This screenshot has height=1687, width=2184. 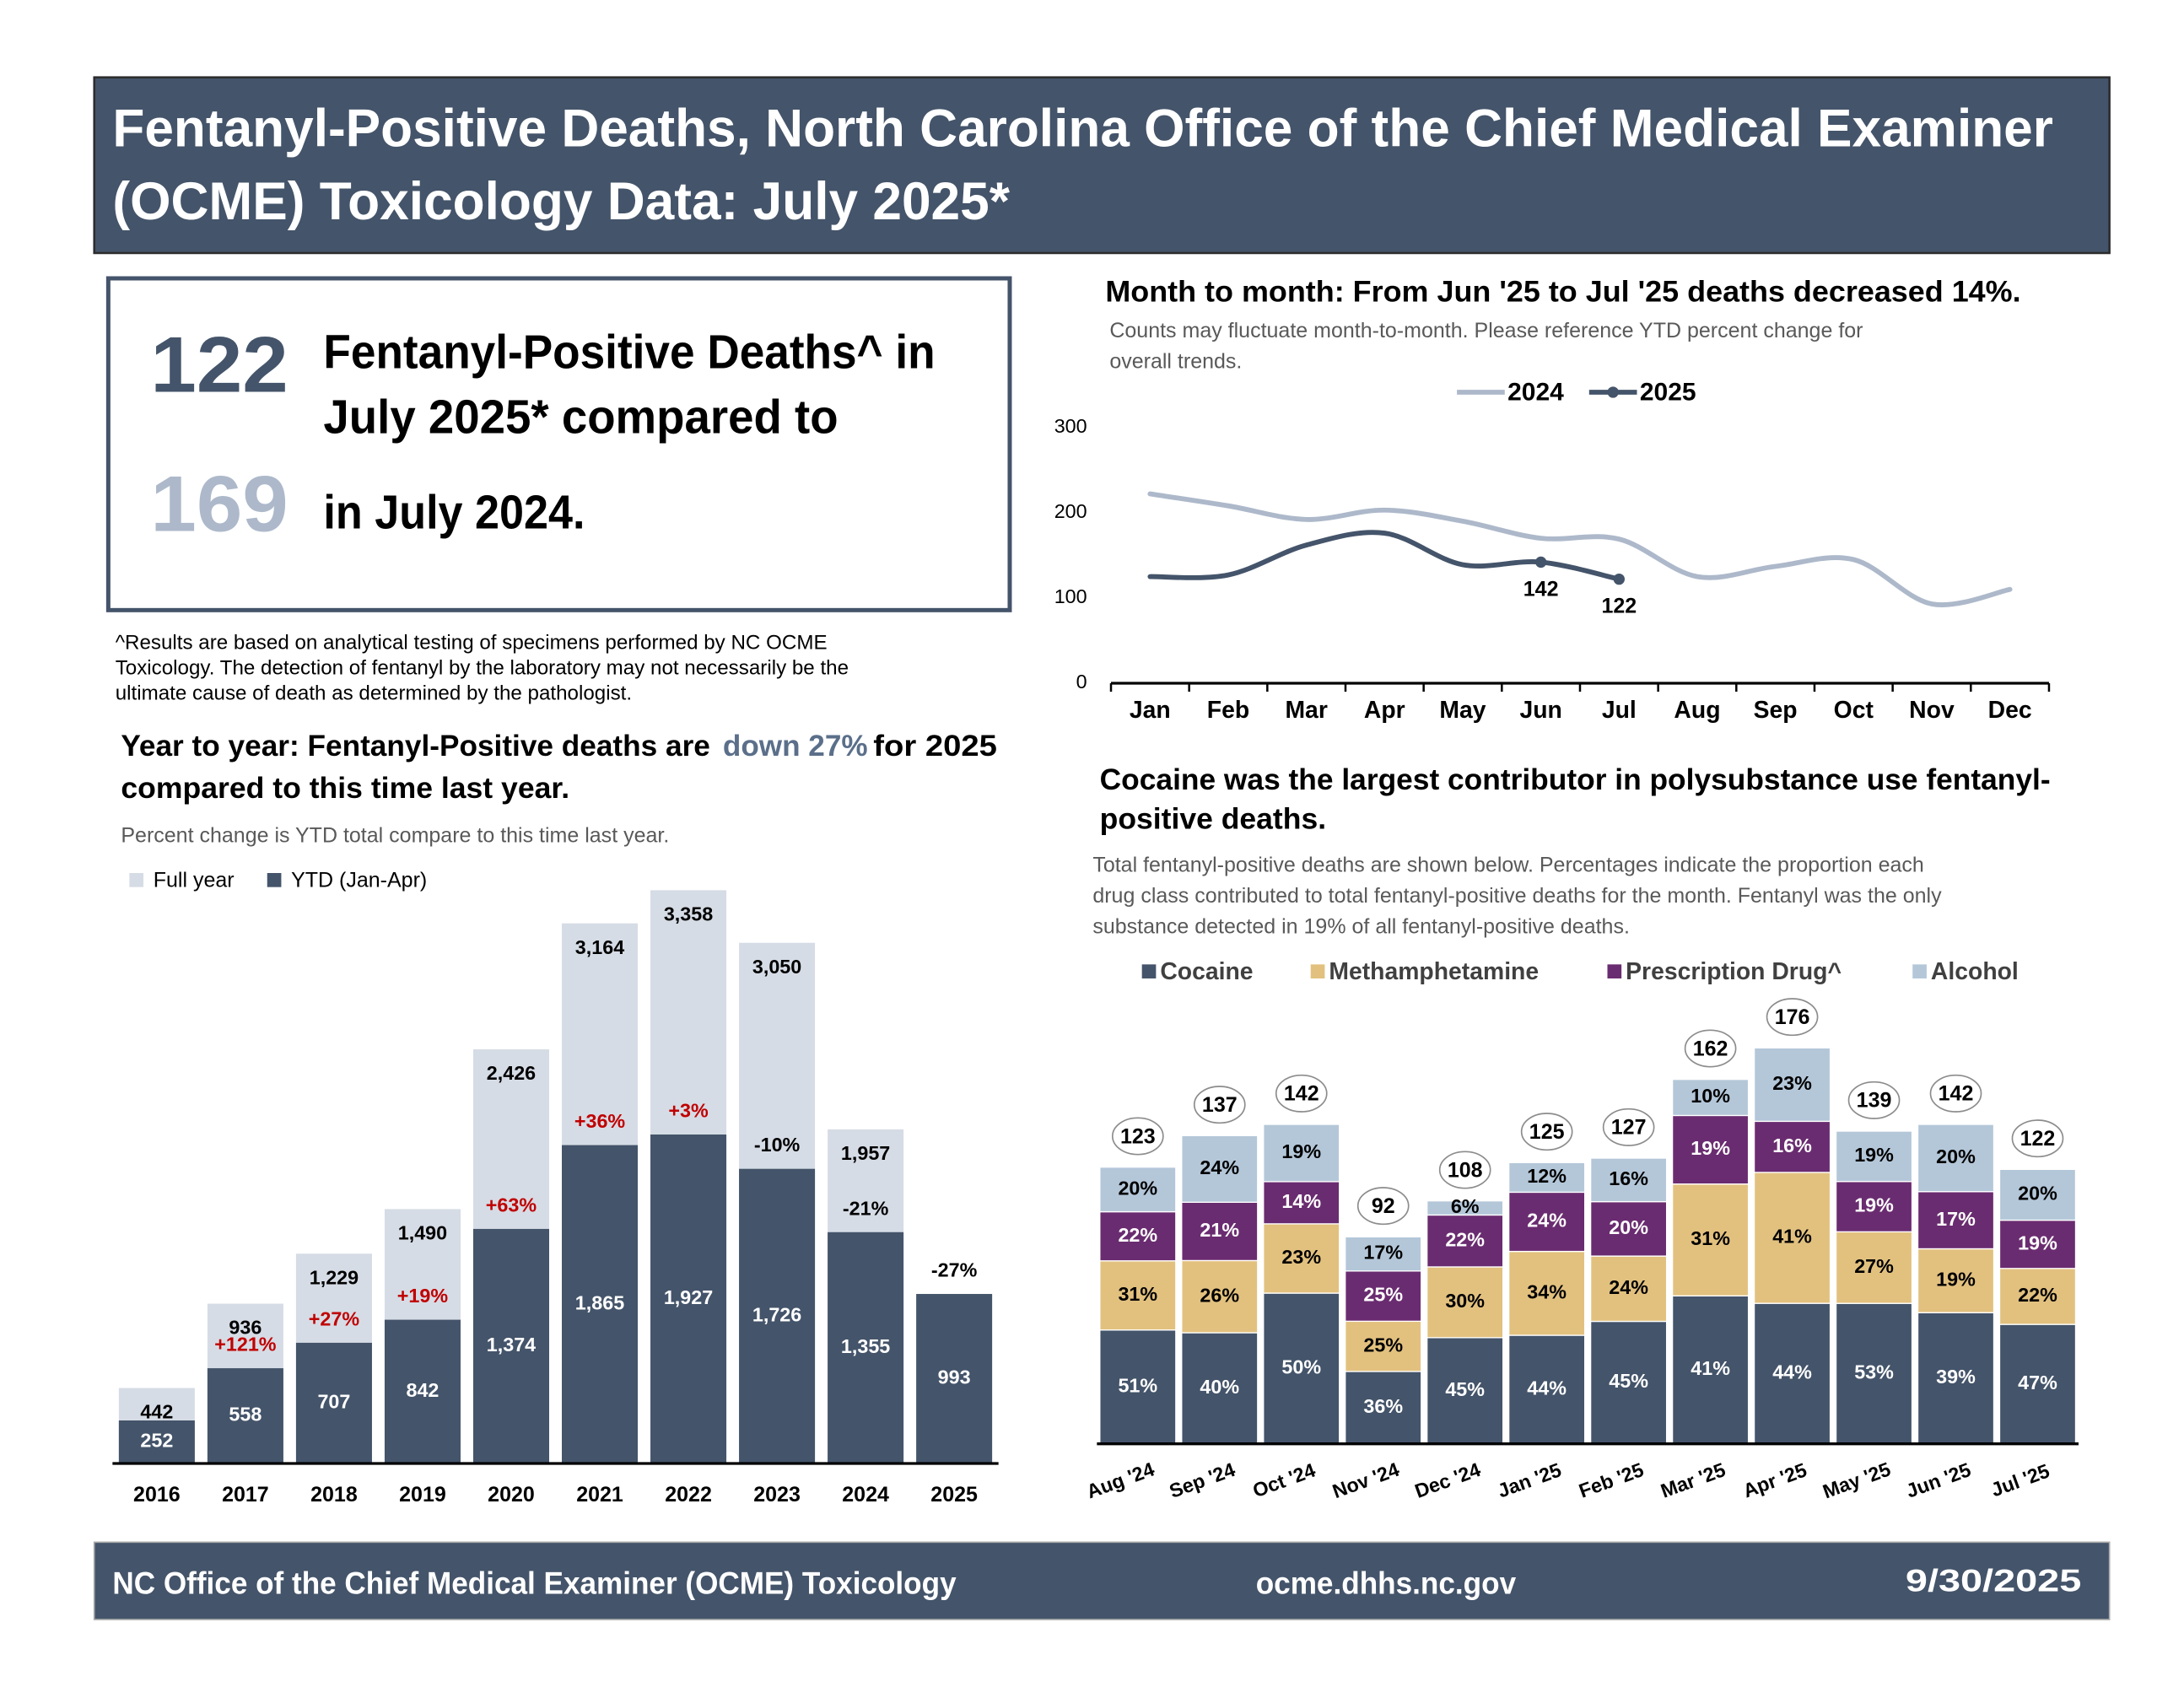 What do you see at coordinates (1529, 1479) in the screenshot?
I see `x-tick-label: Jan '25` at bounding box center [1529, 1479].